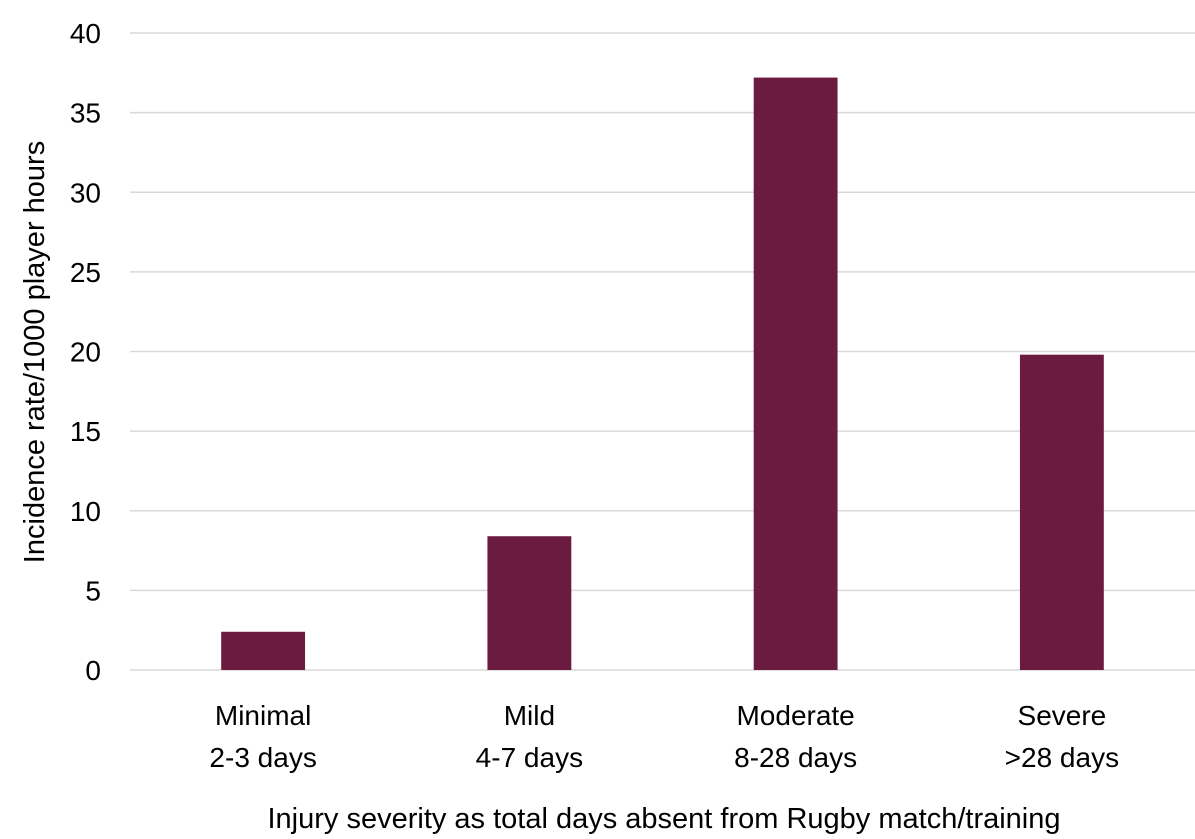  Describe the element at coordinates (85, 511) in the screenshot. I see `y-tick-label: 10` at that location.